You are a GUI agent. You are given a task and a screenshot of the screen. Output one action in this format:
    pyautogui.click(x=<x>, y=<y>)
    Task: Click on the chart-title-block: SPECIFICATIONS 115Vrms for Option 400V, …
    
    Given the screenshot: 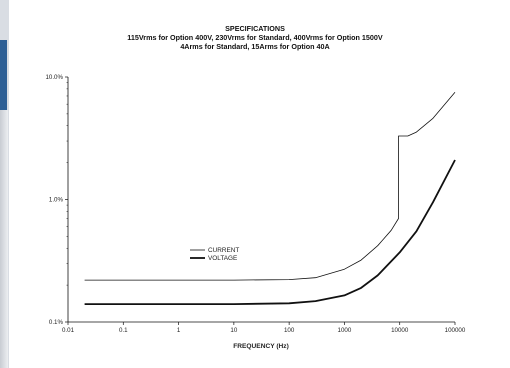 What is the action you would take?
    pyautogui.click(x=255, y=37)
    